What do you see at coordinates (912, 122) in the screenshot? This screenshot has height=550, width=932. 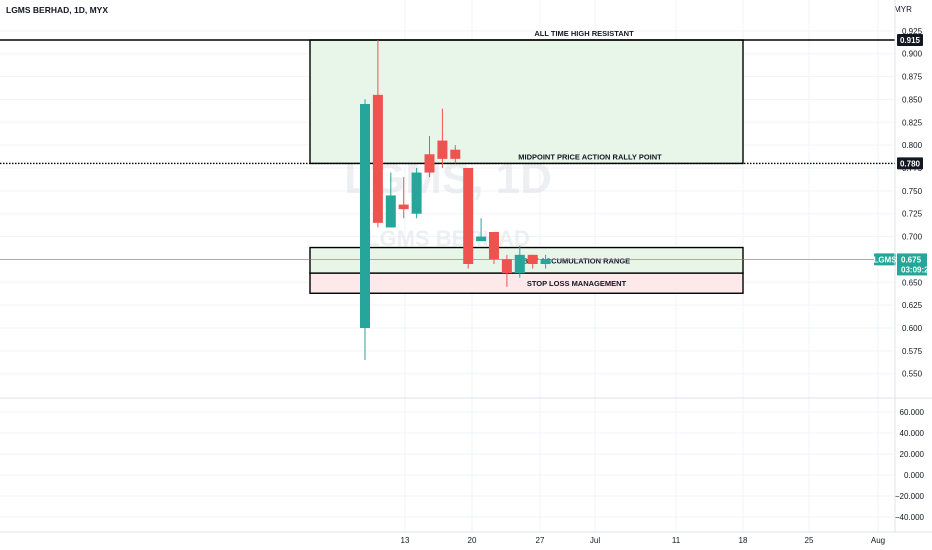 I see `price-tick-label: 0.825` at bounding box center [912, 122].